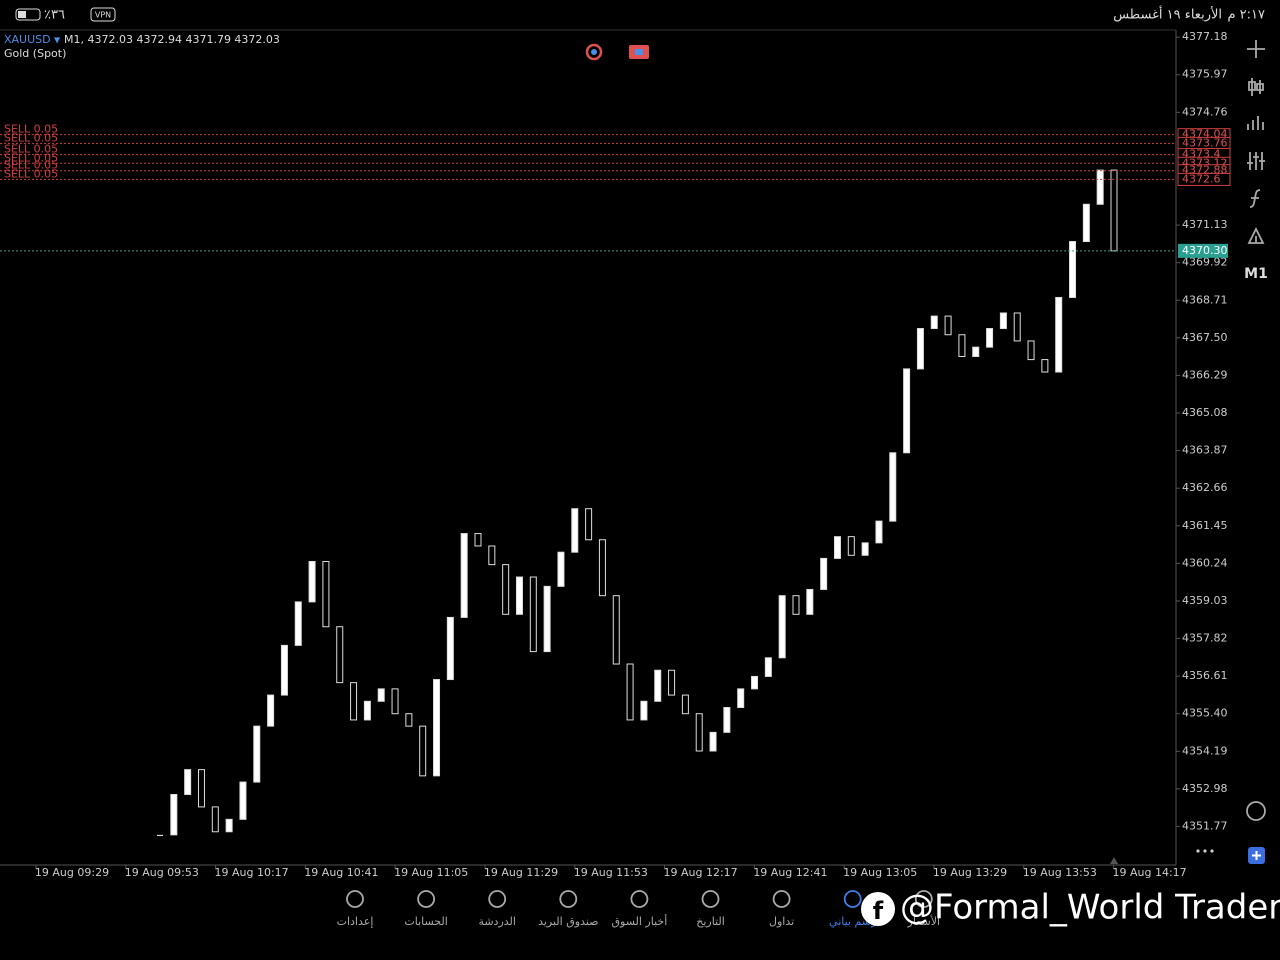  What do you see at coordinates (425, 921) in the screenshot?
I see `nav-label: الحسابات` at bounding box center [425, 921].